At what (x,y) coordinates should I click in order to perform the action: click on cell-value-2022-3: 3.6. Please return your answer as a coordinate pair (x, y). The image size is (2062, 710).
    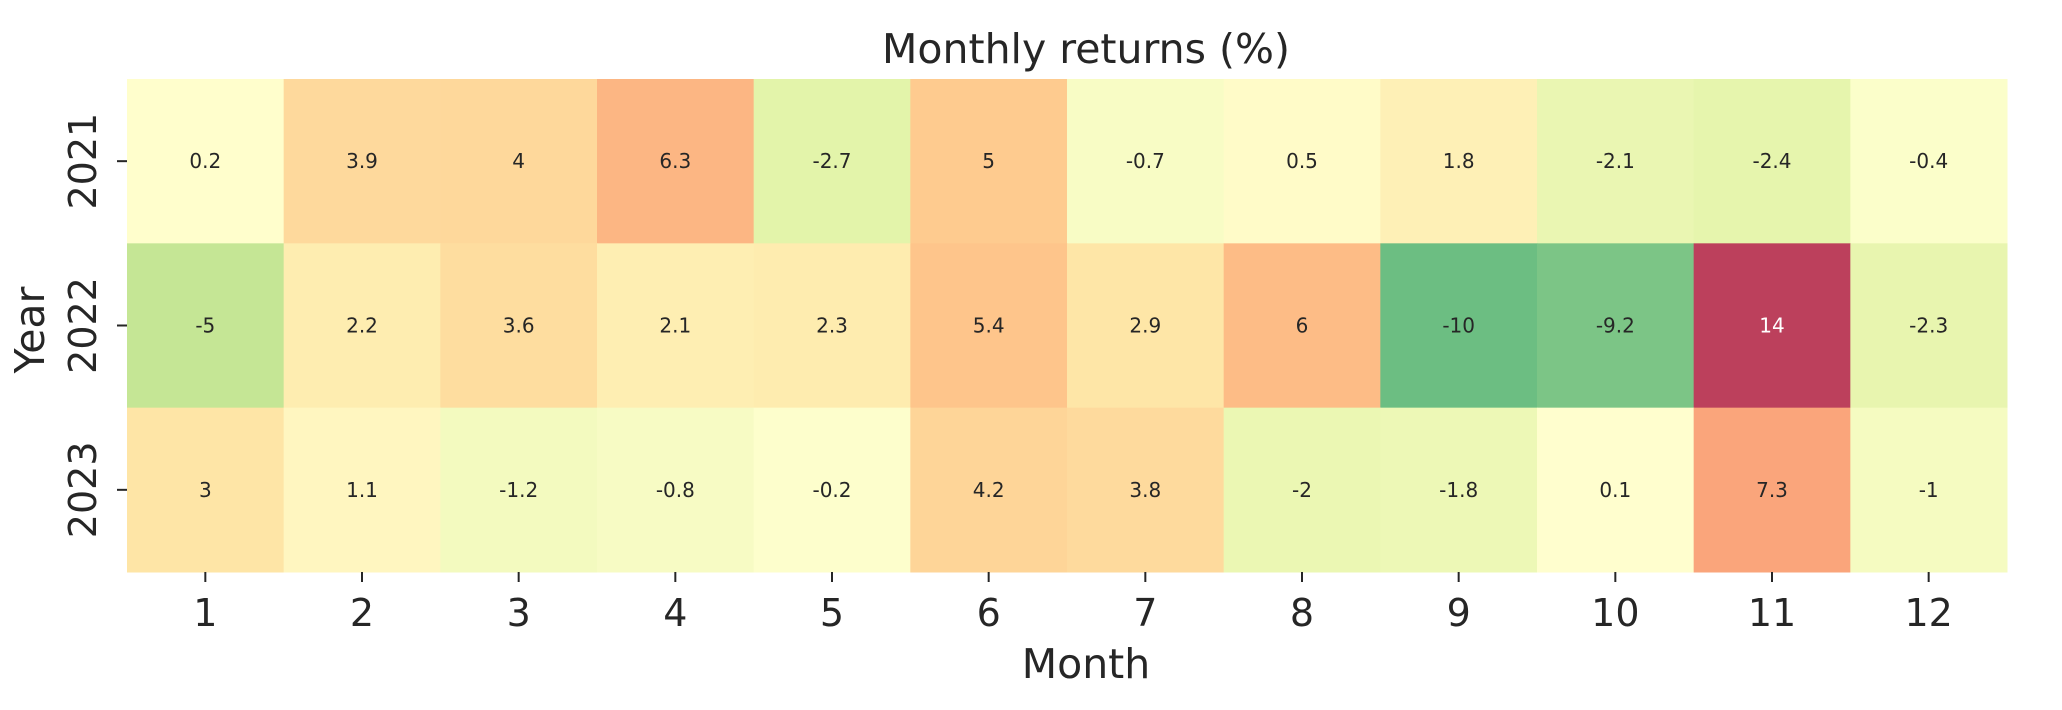
    Looking at the image, I should click on (519, 326).